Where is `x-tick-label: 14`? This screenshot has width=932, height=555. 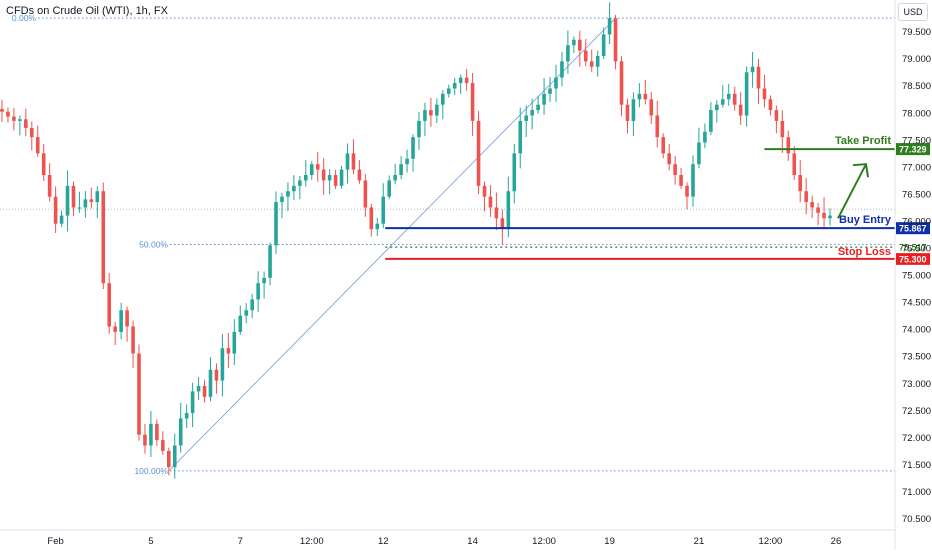 x-tick-label: 14 is located at coordinates (472, 541).